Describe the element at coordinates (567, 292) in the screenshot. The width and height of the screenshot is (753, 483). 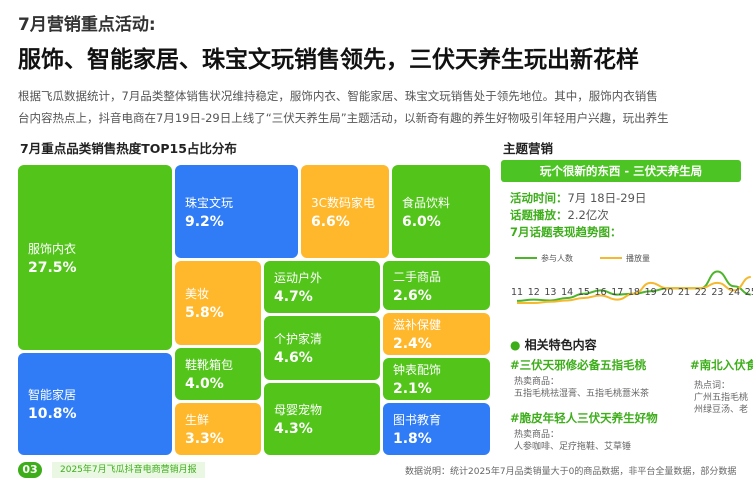
I see `x-tick-label: 14` at that location.